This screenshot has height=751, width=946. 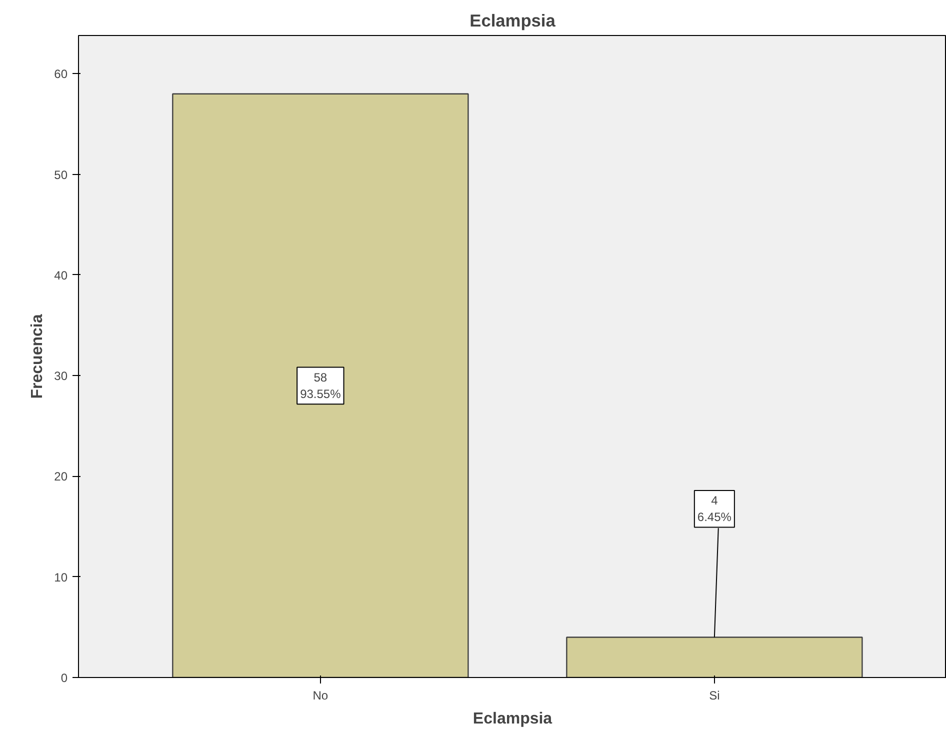 What do you see at coordinates (321, 386) in the screenshot?
I see `data-label: 58 93.55%` at bounding box center [321, 386].